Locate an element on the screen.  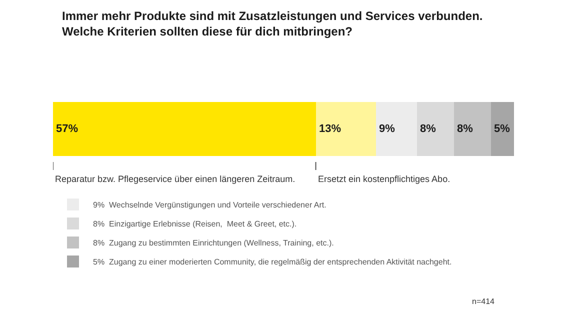
data-label: 57% is located at coordinates (67, 129).